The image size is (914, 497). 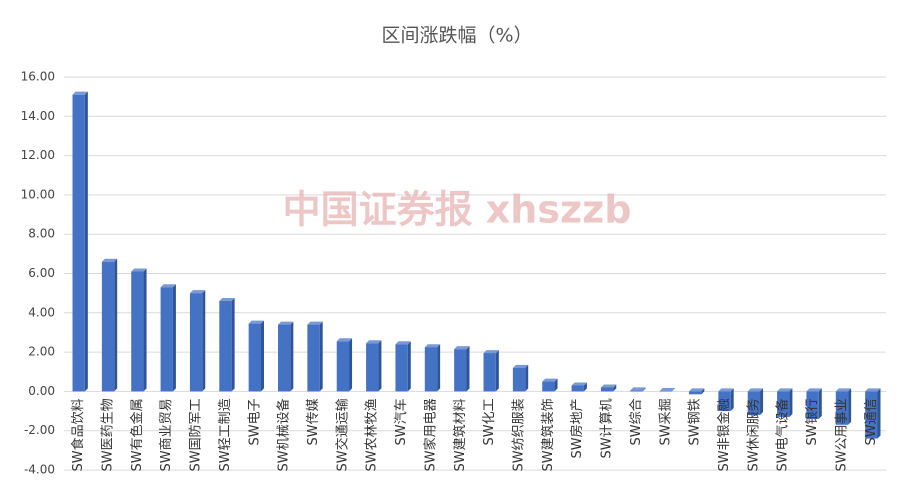 I want to click on chart-title: 区间涨跌幅（%）, so click(x=456, y=36).